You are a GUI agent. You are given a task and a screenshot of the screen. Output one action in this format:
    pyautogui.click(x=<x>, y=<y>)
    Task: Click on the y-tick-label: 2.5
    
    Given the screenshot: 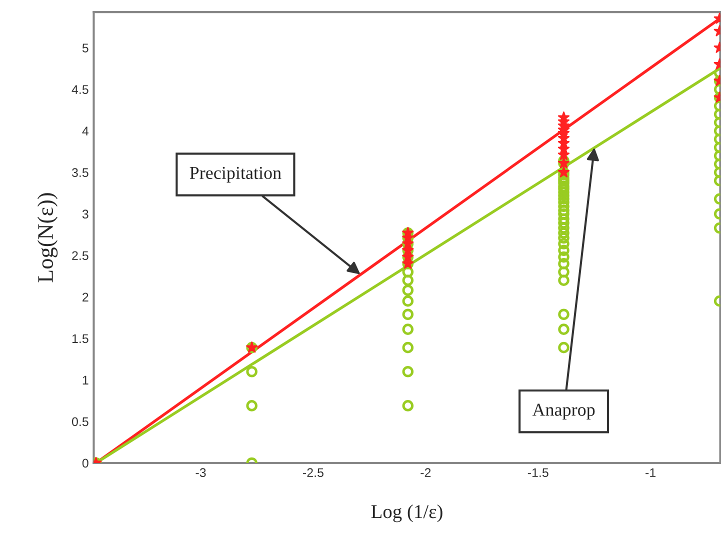 What is the action you would take?
    pyautogui.click(x=80, y=255)
    